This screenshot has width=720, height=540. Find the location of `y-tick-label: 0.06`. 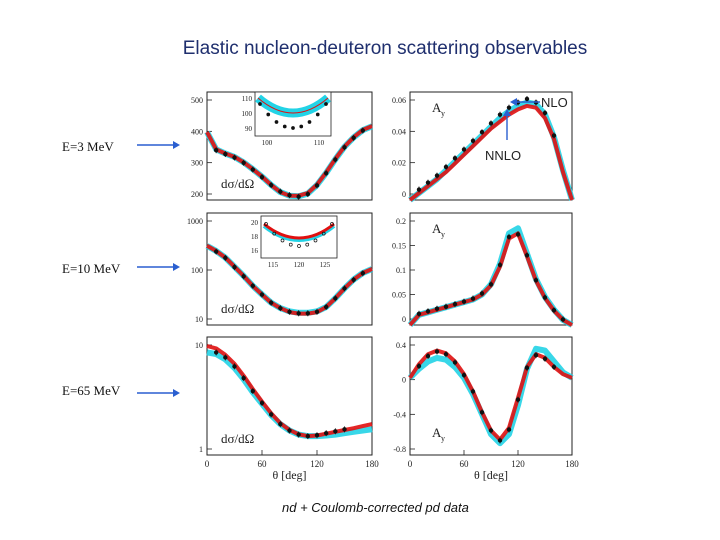

y-tick-label: 0.06 is located at coordinates (399, 100).